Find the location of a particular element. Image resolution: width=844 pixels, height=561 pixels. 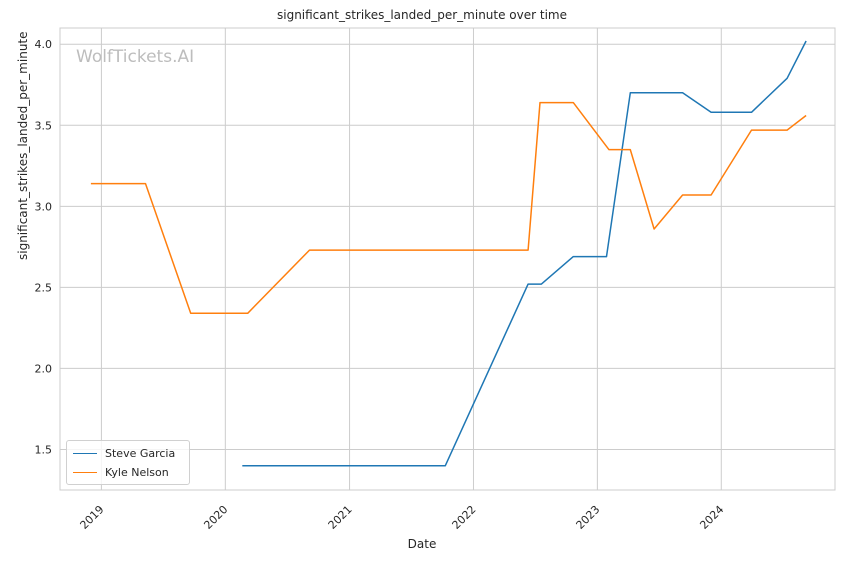

y-tick-label: 1.5 is located at coordinates (44, 449).